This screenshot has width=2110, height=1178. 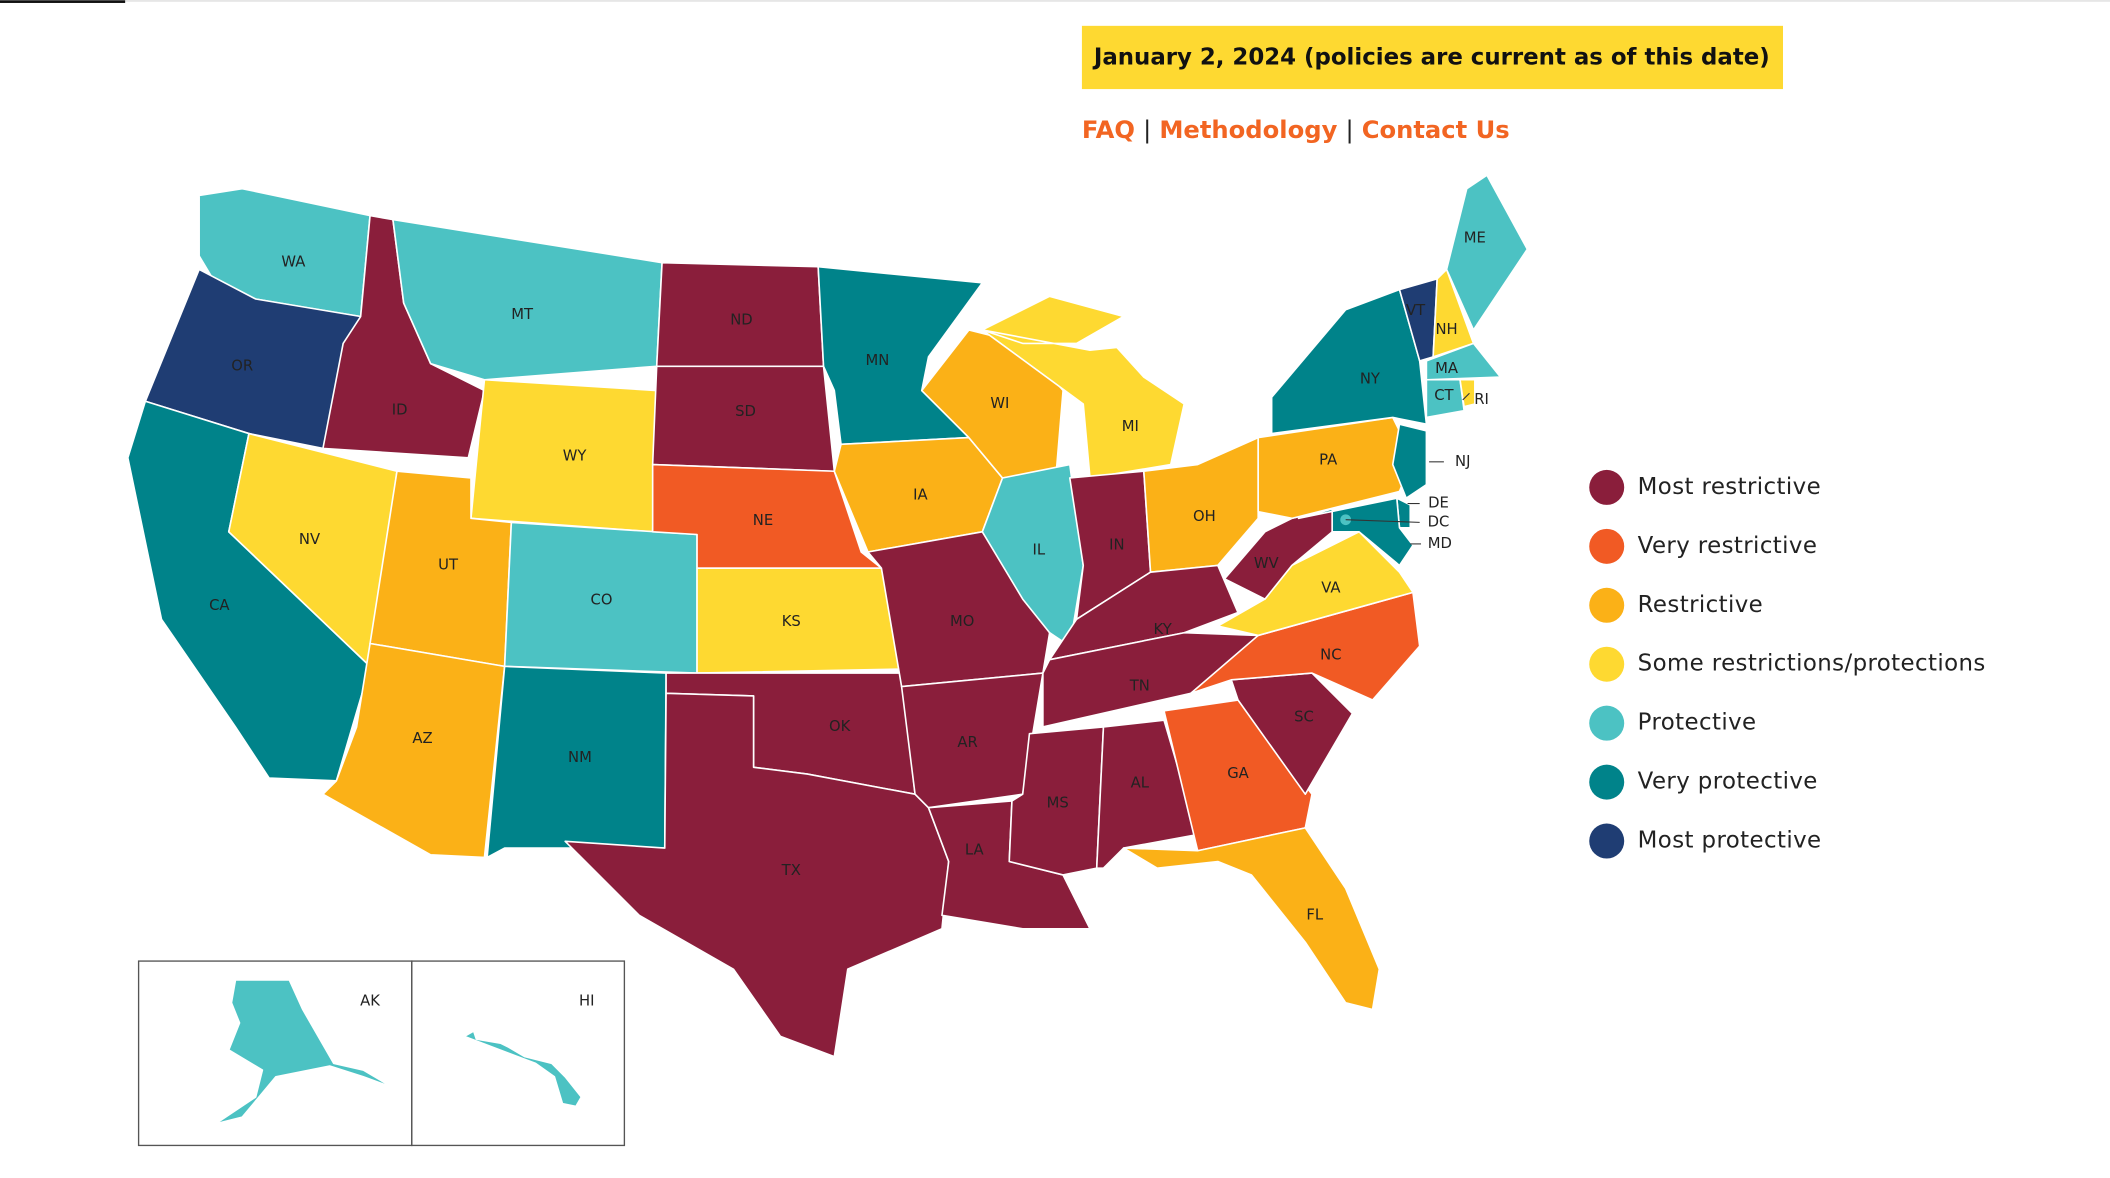 I want to click on state-label: NM, so click(x=580, y=757).